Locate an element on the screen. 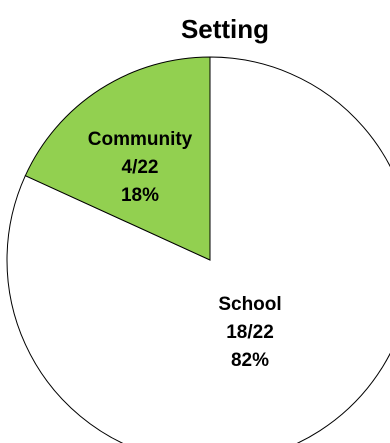 The height and width of the screenshot is (443, 390). slice-school-fraction: 18/22 is located at coordinates (250, 332).